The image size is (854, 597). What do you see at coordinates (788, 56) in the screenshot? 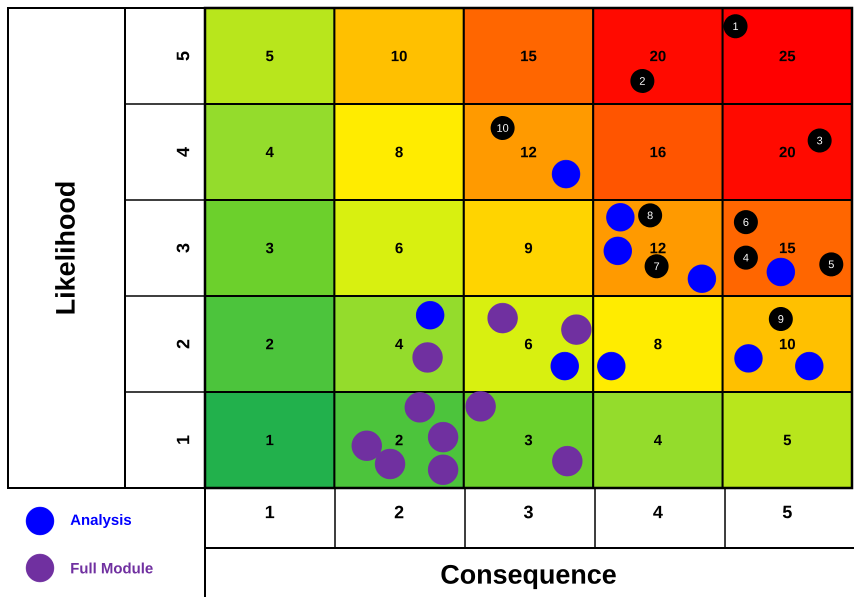
I see `data-label: 25` at bounding box center [788, 56].